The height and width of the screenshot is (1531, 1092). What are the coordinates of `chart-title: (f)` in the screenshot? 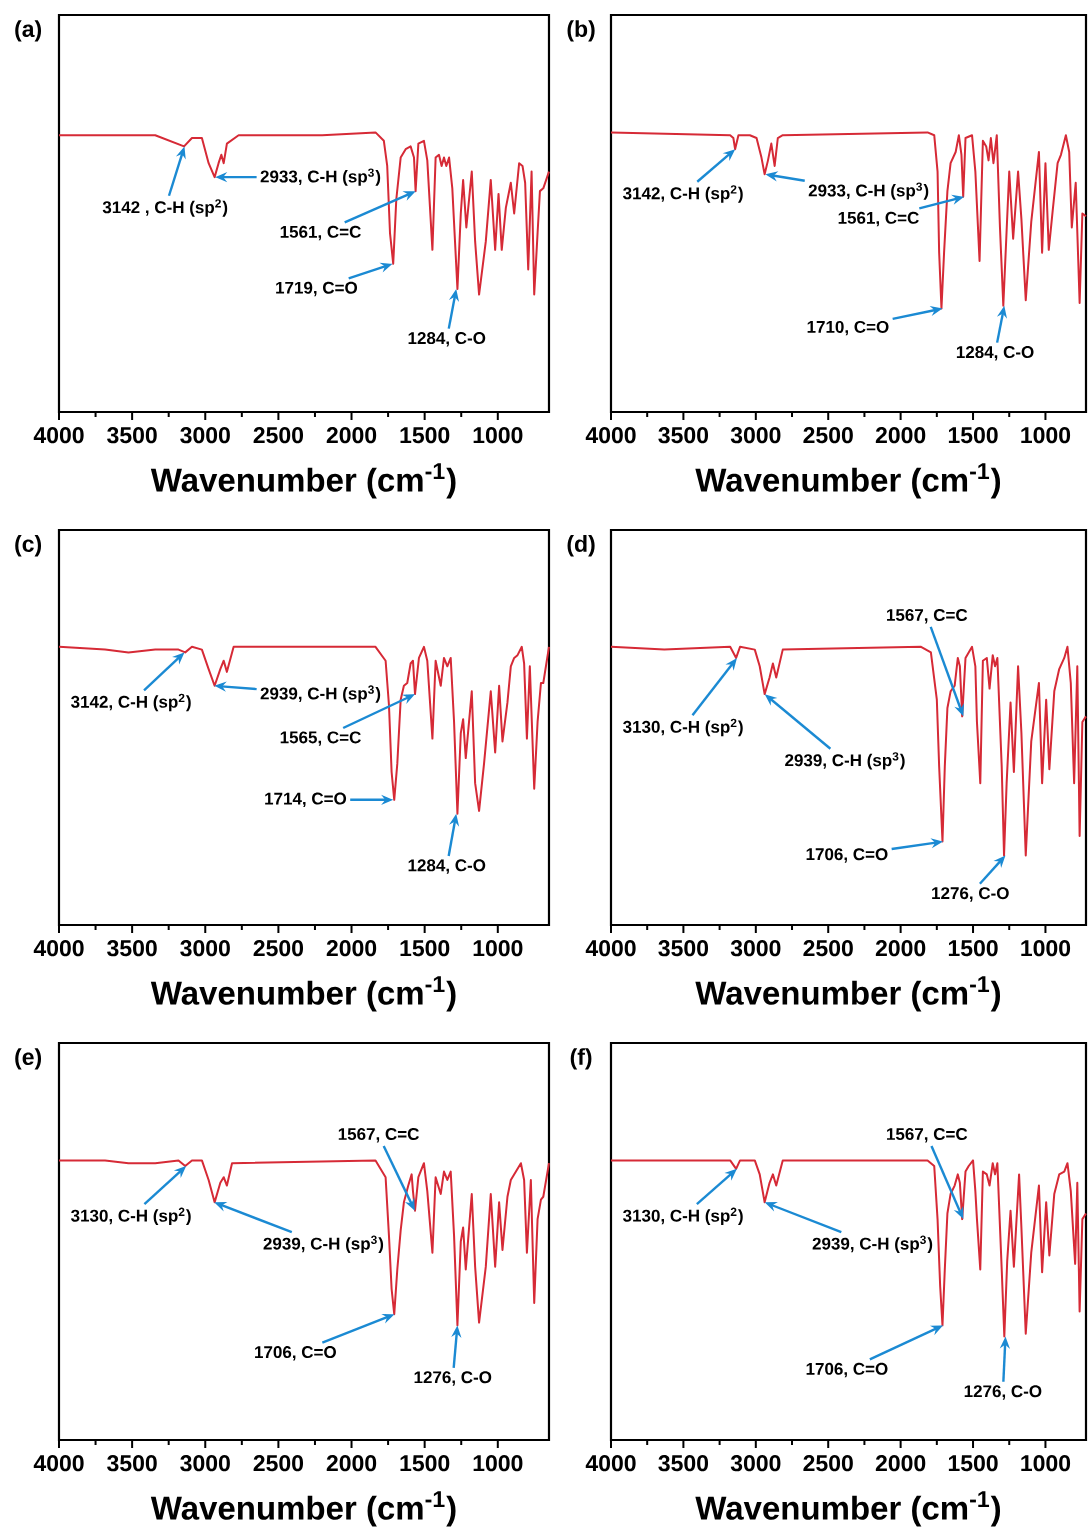 It's located at (581, 1059).